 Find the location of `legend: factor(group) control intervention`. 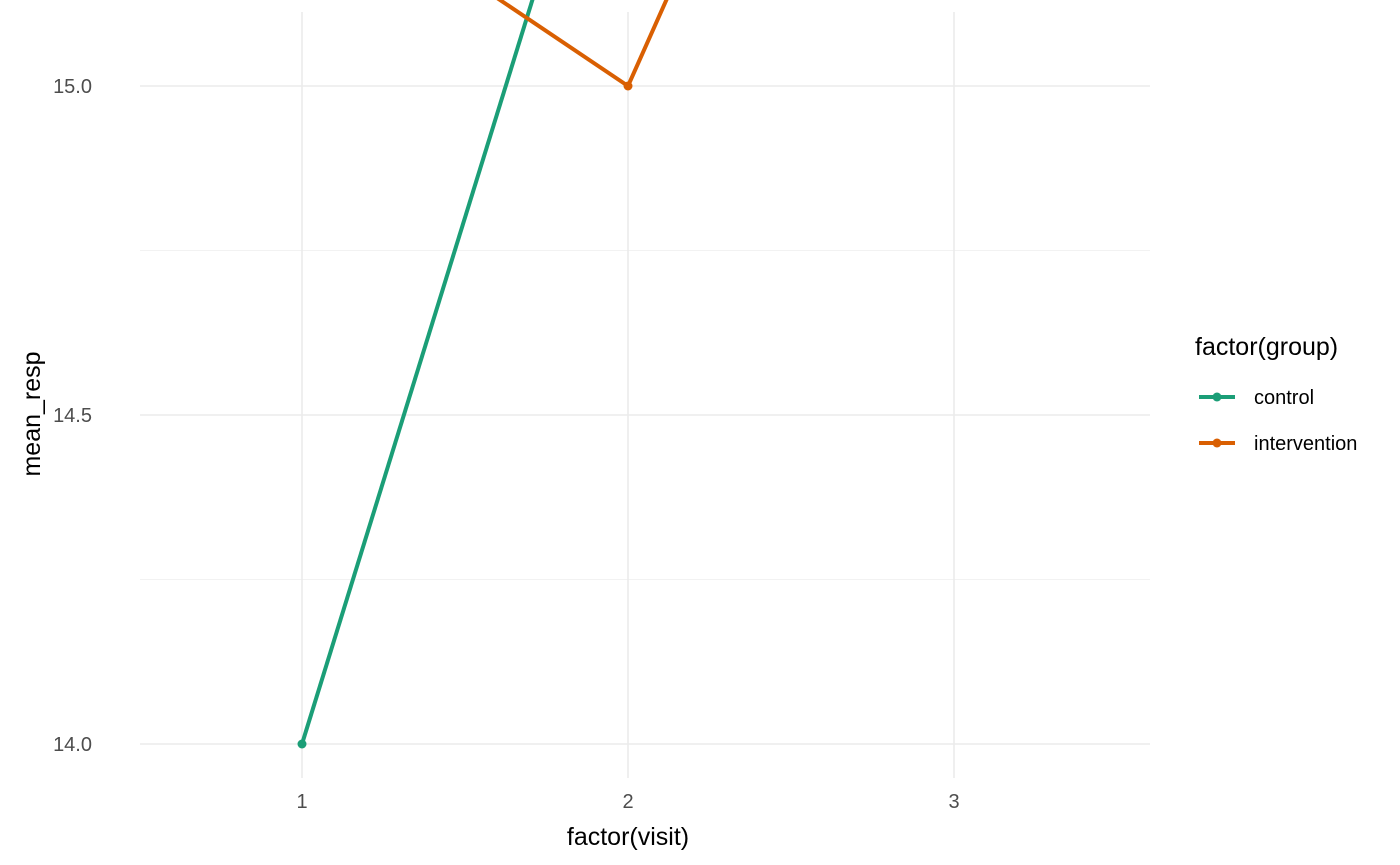

legend: factor(group) control intervention is located at coordinates (1276, 394).